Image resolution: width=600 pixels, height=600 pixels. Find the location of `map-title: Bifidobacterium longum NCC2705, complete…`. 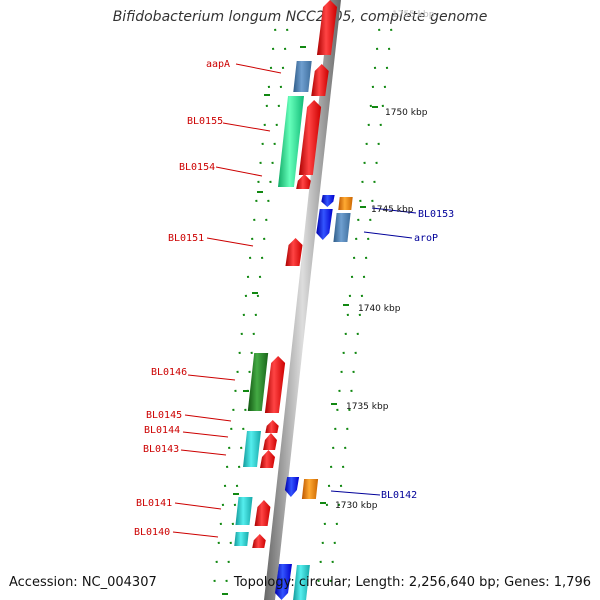

map-title: Bifidobacterium longum NCC2705, complete… is located at coordinates (300, 17).